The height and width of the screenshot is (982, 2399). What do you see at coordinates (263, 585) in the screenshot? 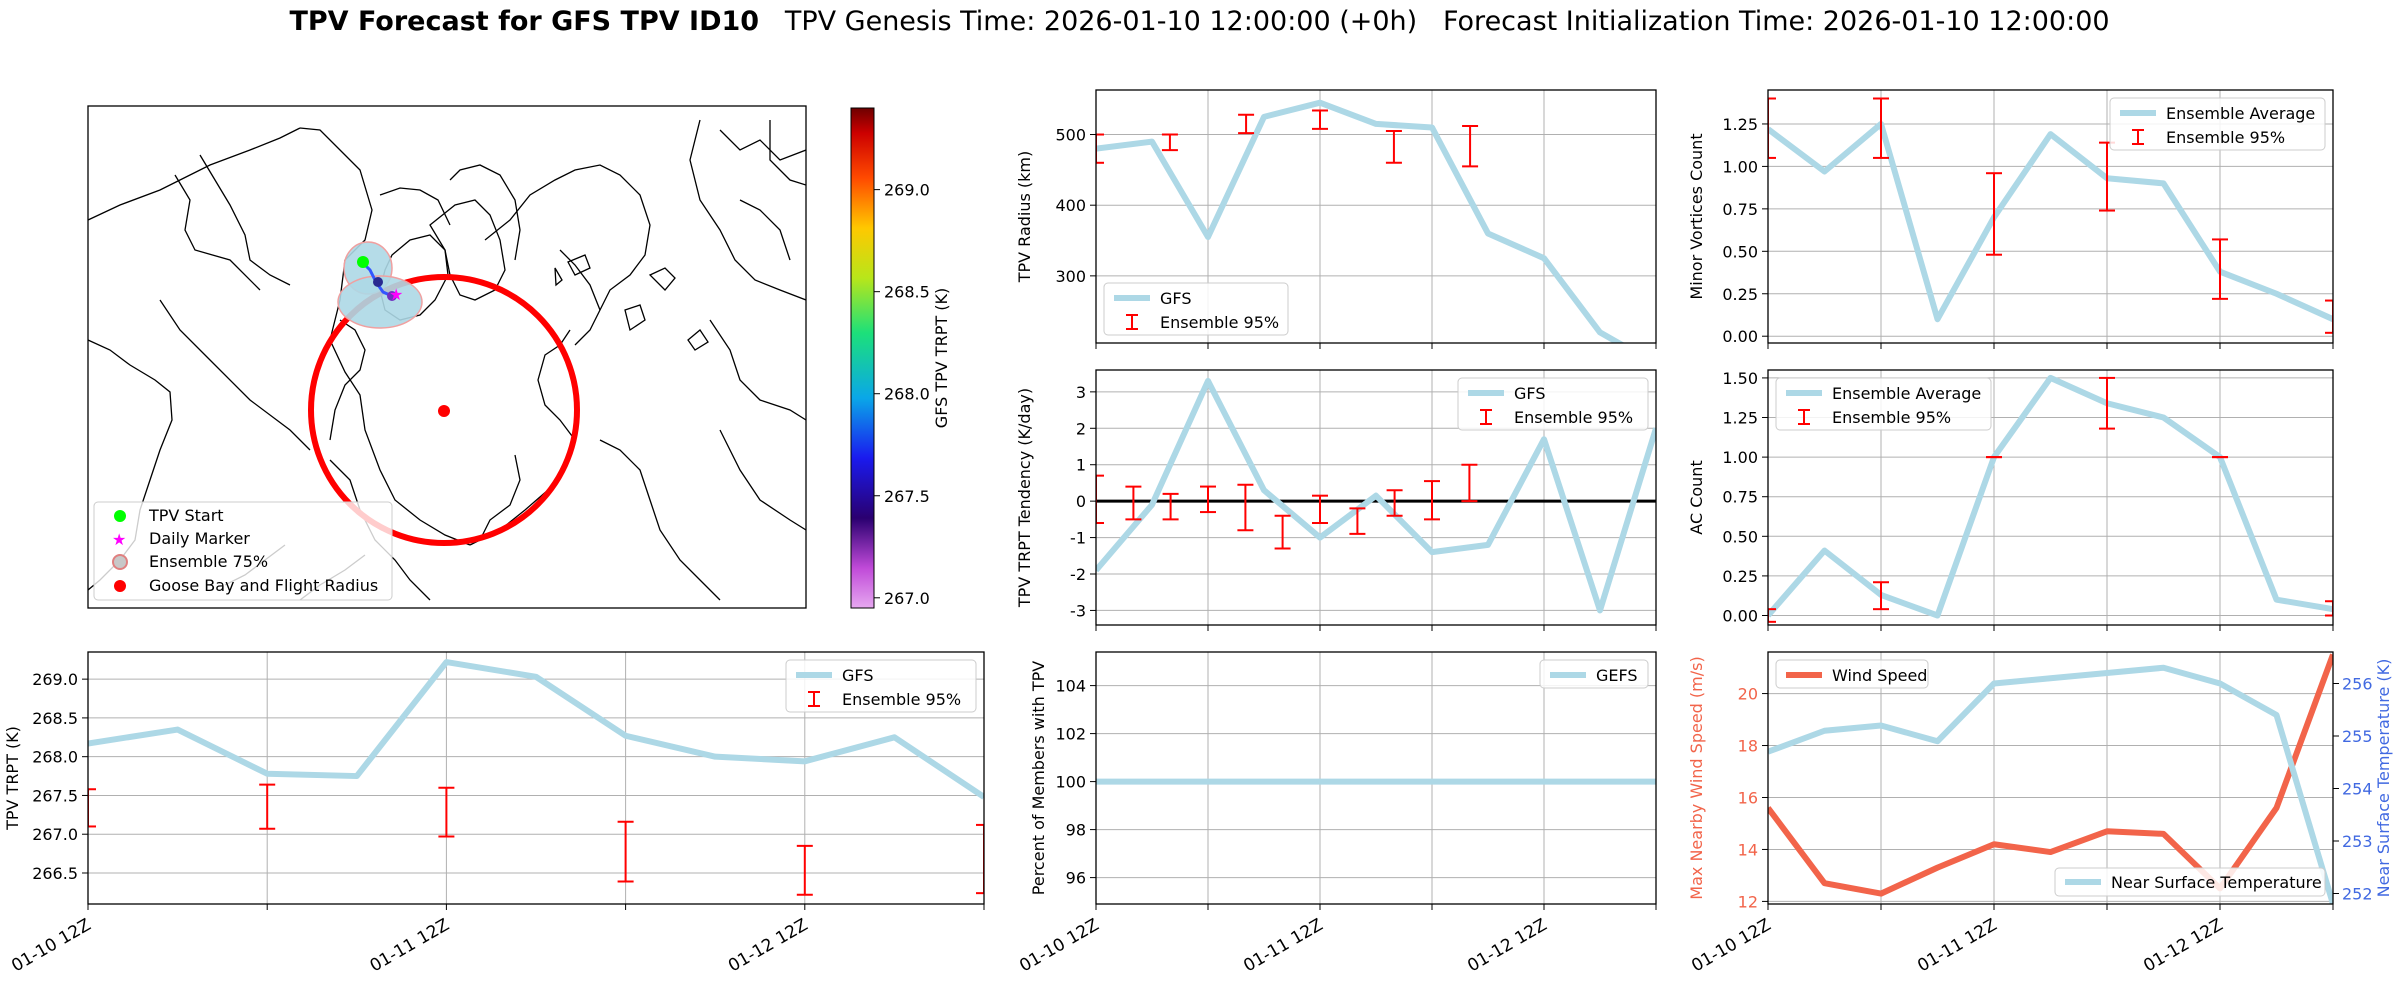
I see `legend-goose-label: Goose Bay and Flight Radius` at bounding box center [263, 585].